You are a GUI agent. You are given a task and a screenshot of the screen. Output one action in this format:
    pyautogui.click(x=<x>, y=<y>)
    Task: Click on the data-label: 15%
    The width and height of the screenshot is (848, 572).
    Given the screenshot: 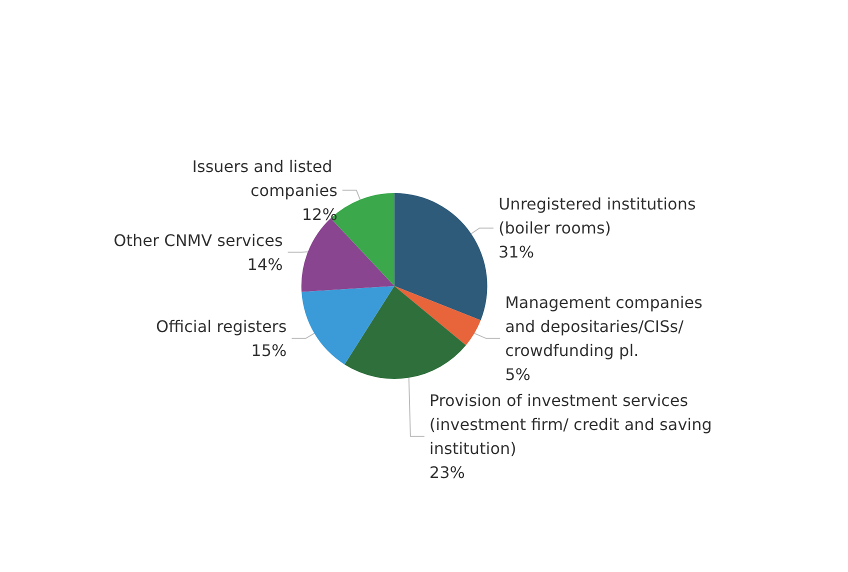 What is the action you would take?
    pyautogui.click(x=269, y=350)
    